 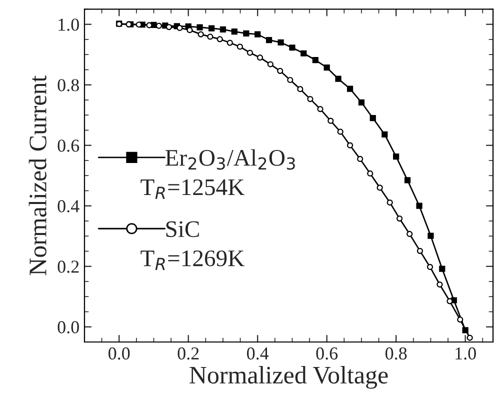 What do you see at coordinates (37, 175) in the screenshot?
I see `y-axis-title: Normalized Current` at bounding box center [37, 175].